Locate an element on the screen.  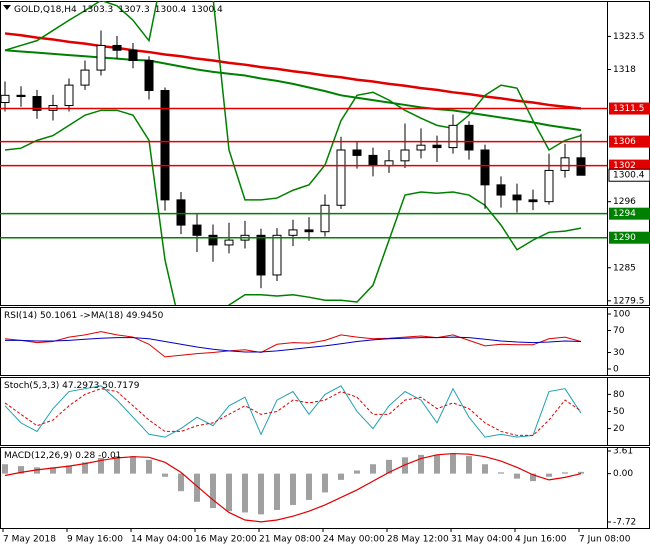
y-tick-label: 1285 is located at coordinates (624, 268).